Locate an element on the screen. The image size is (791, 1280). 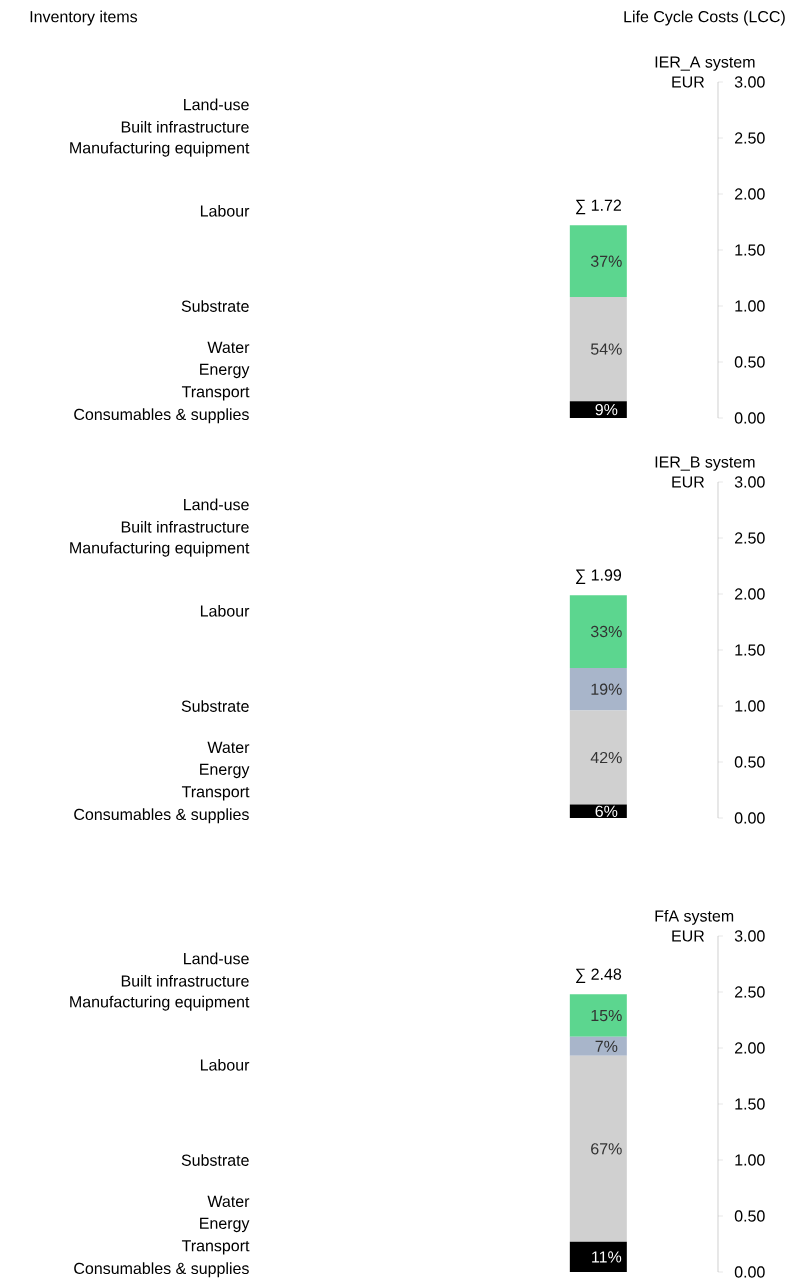
total-label: ∑ 2.48 is located at coordinates (599, 976).